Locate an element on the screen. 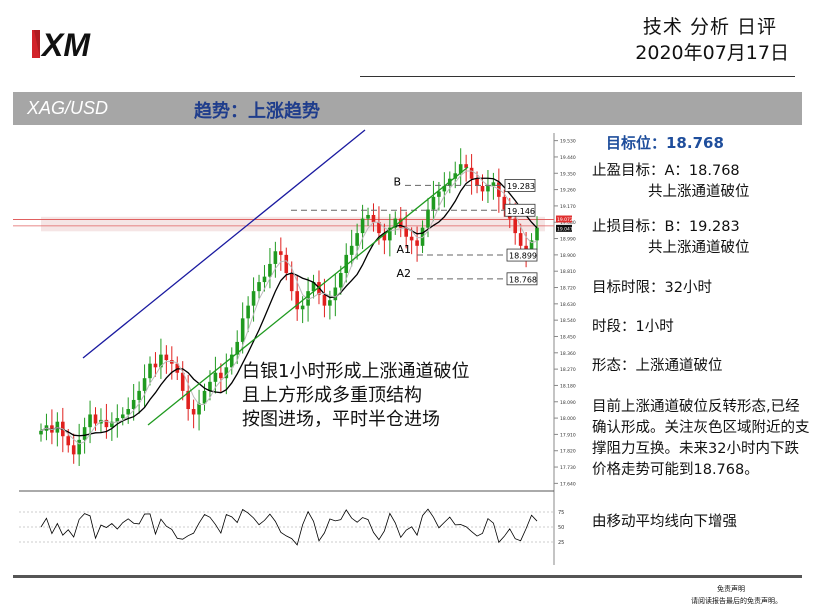 Image resolution: width=817 pixels, height=613 pixels. price-tags: 19.072 19.047 is located at coordinates (564, 223).